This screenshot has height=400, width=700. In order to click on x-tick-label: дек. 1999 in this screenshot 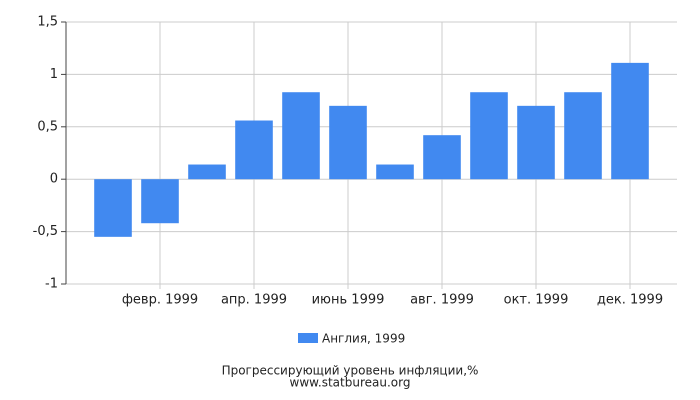, I will do `click(630, 300)`.